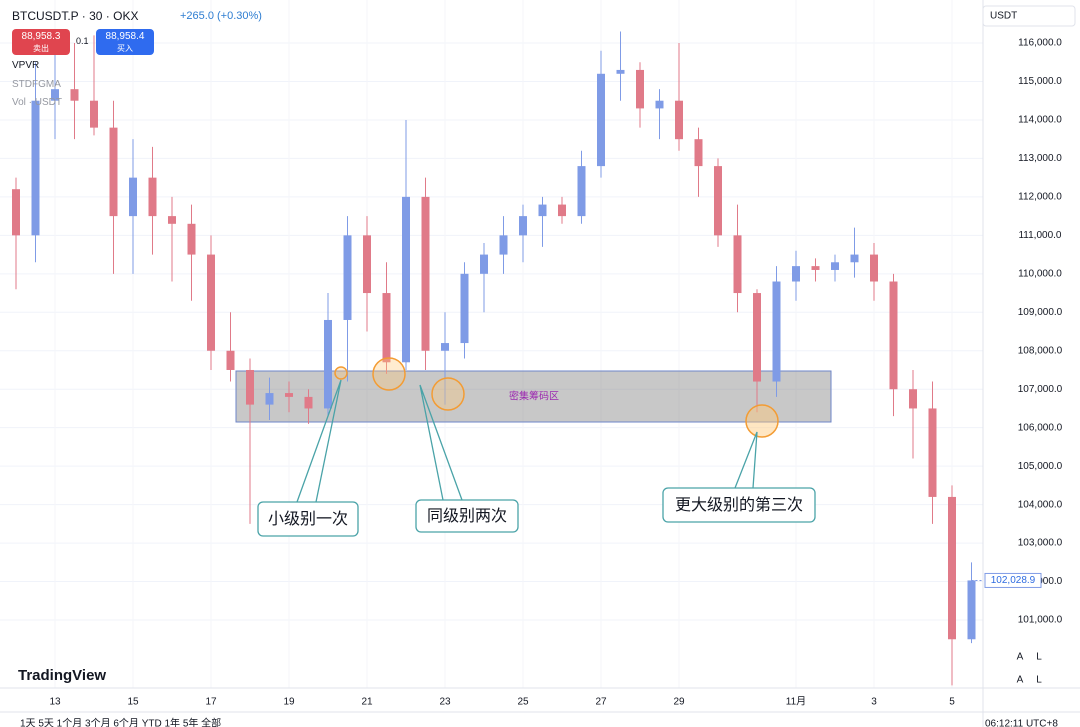 Image resolution: width=1080 pixels, height=727 pixels. I want to click on x-tick-label: 5, so click(952, 702).